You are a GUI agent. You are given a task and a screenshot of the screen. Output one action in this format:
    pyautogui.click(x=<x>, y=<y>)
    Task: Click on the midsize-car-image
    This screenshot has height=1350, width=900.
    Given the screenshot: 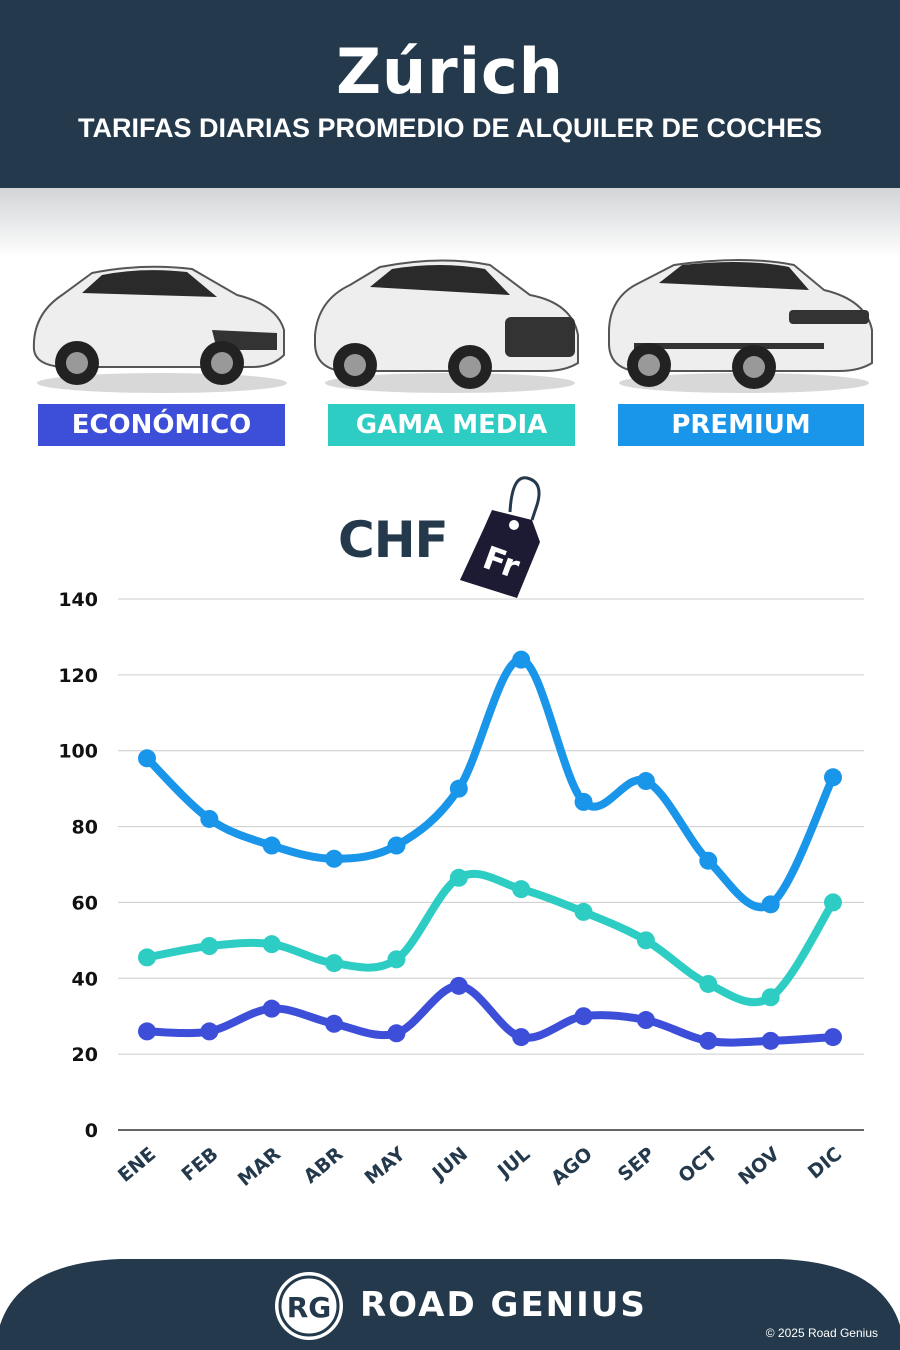 What is the action you would take?
    pyautogui.click(x=446, y=326)
    